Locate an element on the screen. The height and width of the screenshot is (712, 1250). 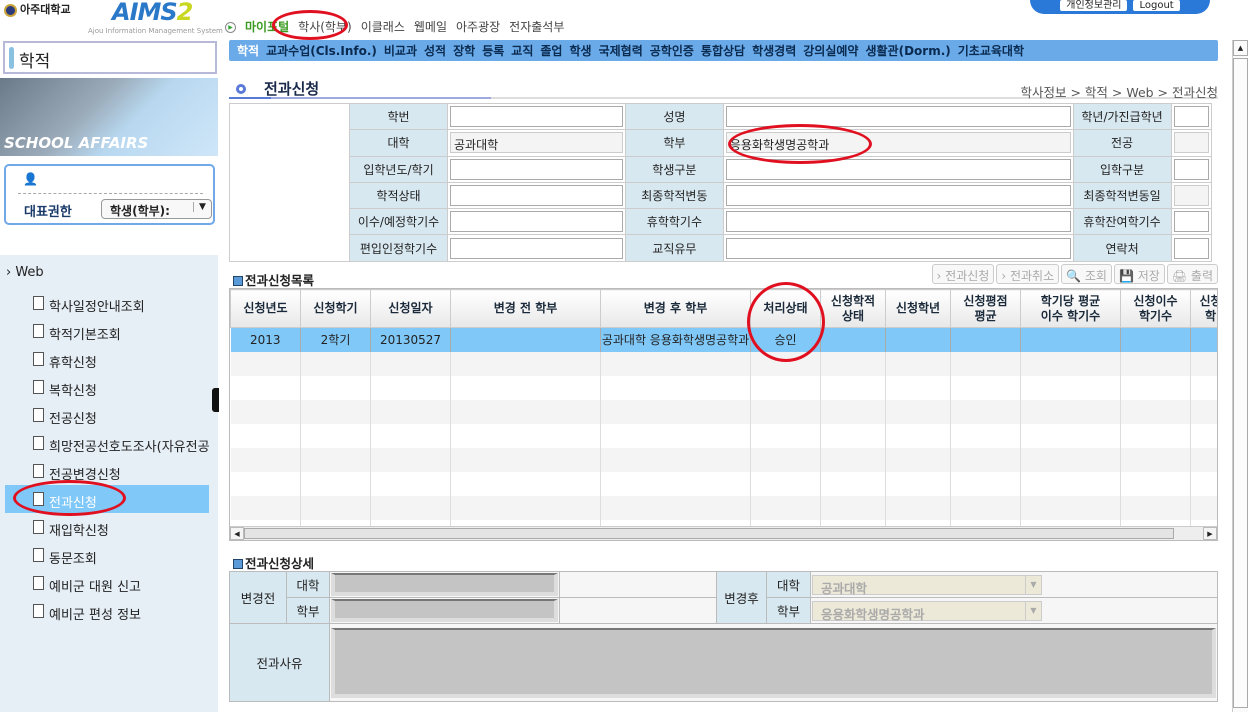
horizontal-scrollbar: ◀ ▶ is located at coordinates (723, 533).